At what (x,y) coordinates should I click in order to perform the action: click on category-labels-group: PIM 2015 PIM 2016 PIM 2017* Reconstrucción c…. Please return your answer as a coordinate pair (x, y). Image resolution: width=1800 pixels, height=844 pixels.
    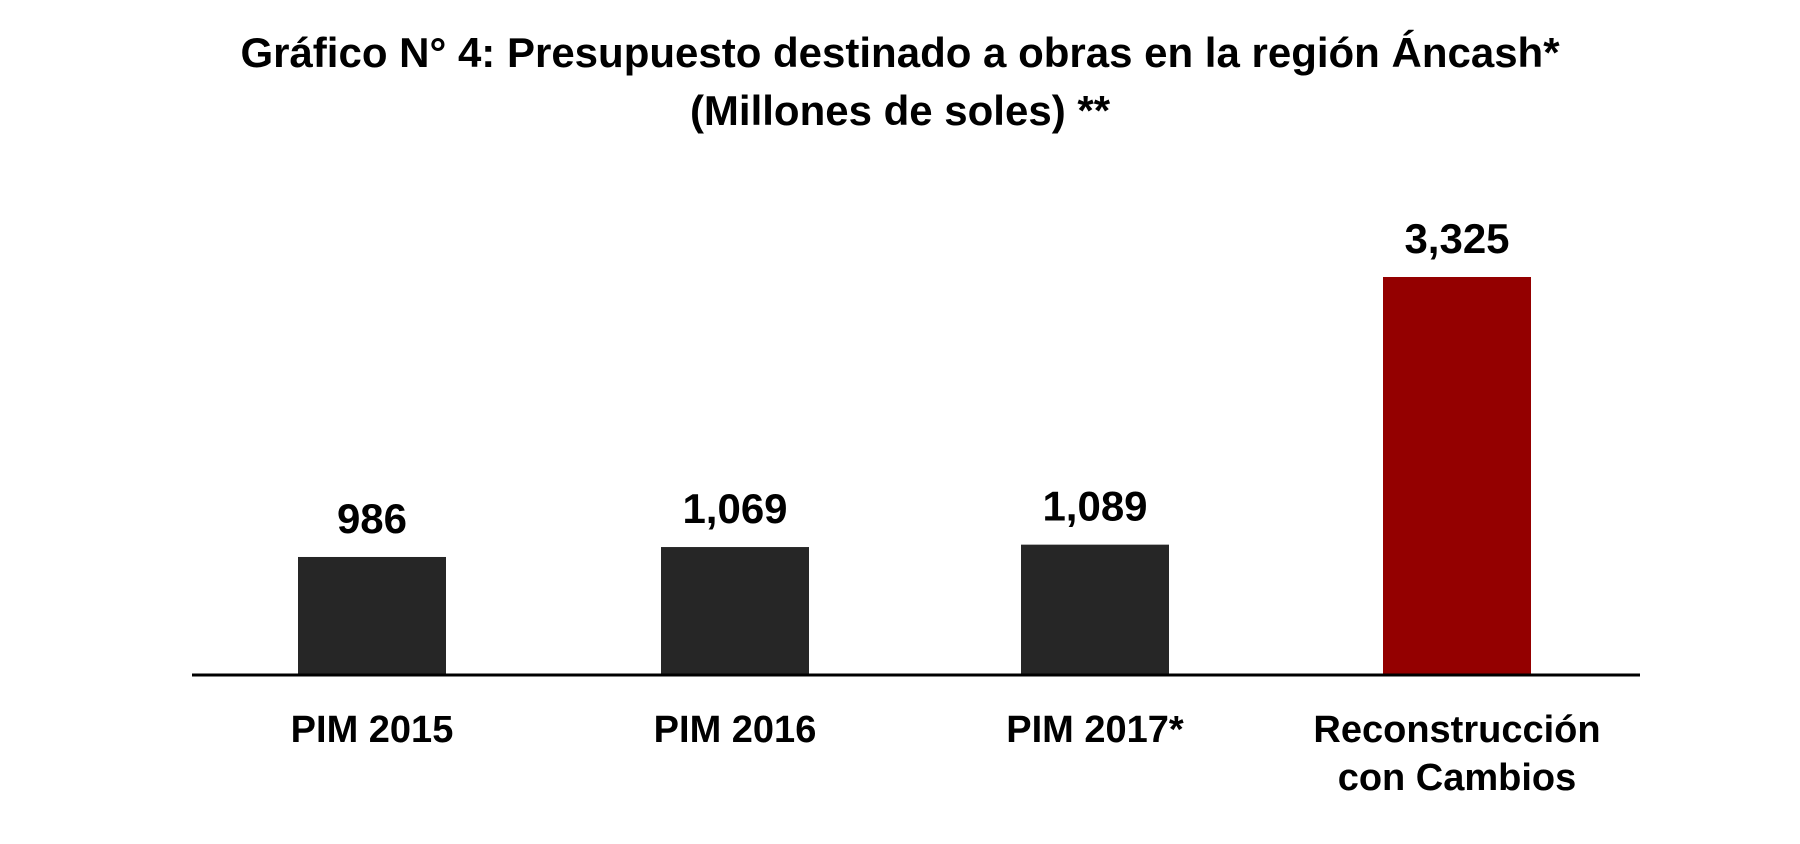
    Looking at the image, I should click on (946, 754).